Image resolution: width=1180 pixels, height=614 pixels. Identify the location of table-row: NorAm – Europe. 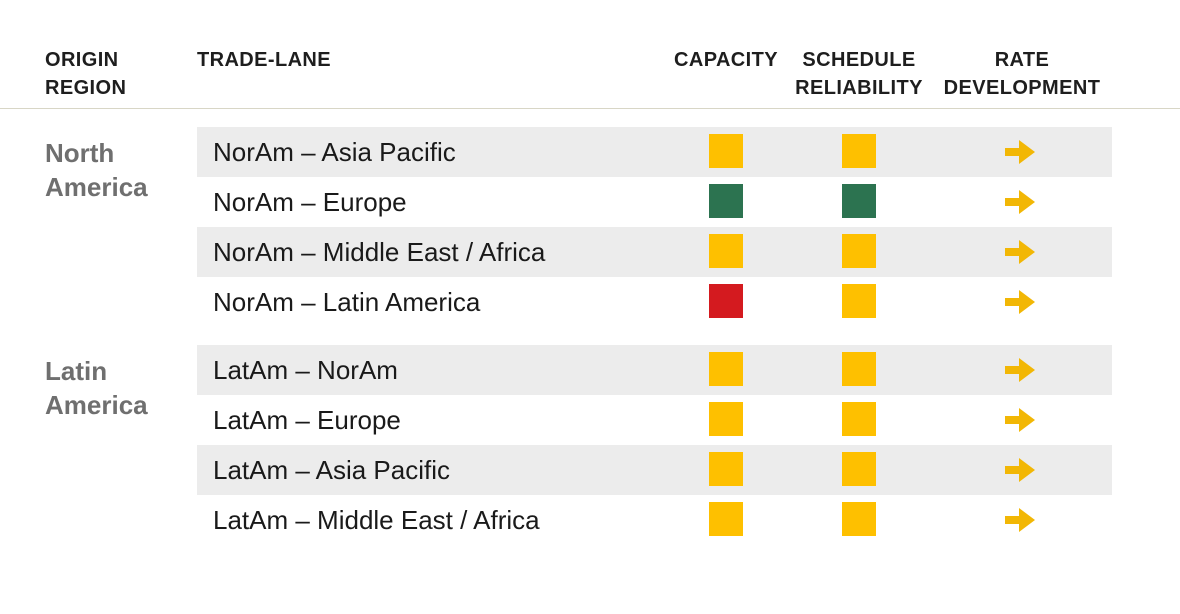
(654, 202).